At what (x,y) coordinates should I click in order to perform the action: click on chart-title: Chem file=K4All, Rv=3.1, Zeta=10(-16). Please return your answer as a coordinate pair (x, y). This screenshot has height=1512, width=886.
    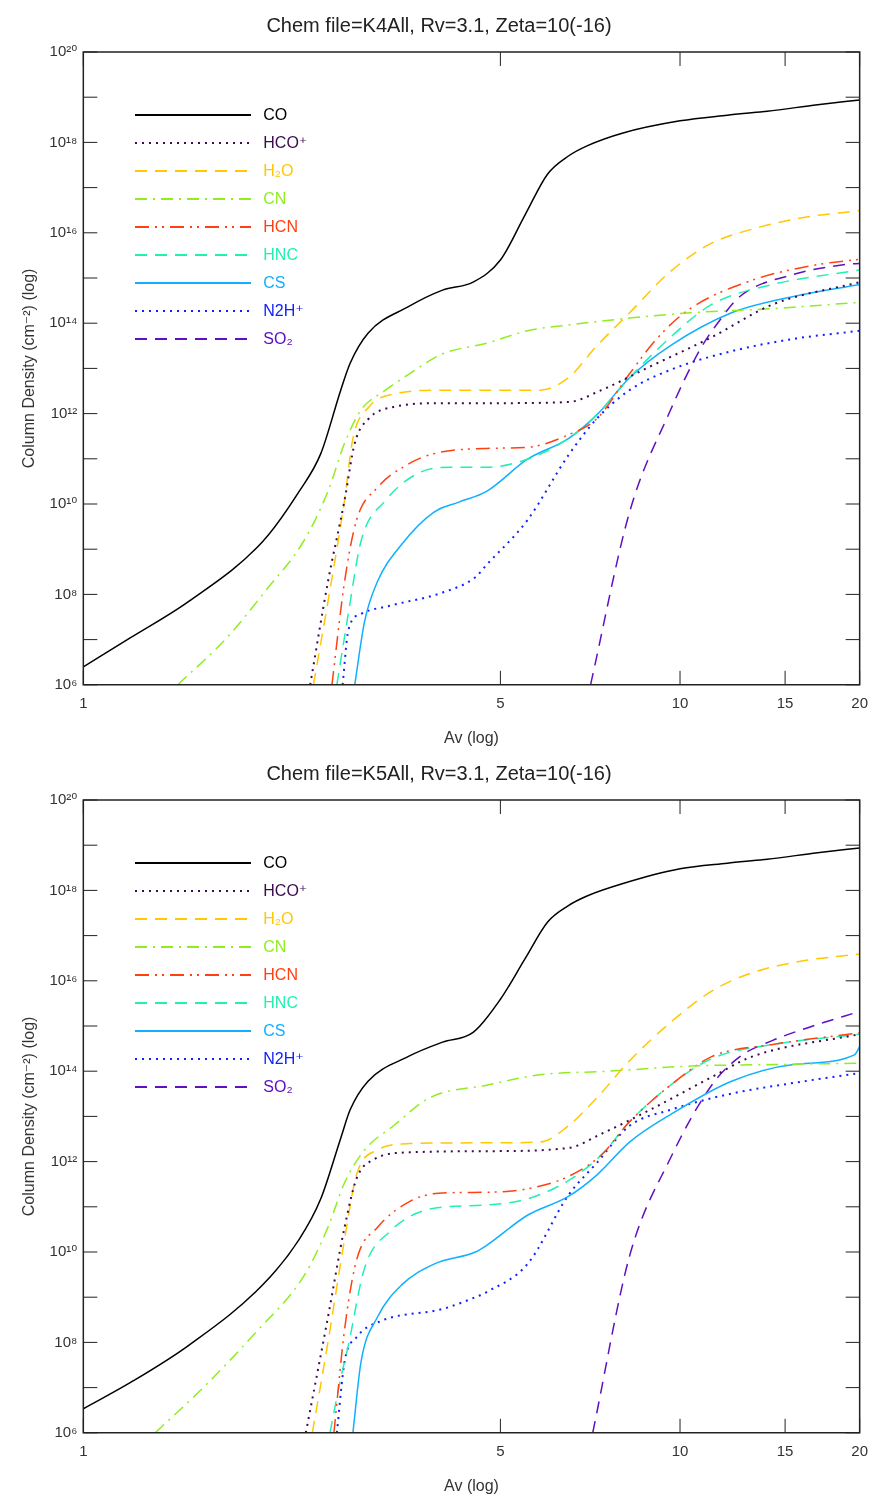
    Looking at the image, I should click on (439, 24).